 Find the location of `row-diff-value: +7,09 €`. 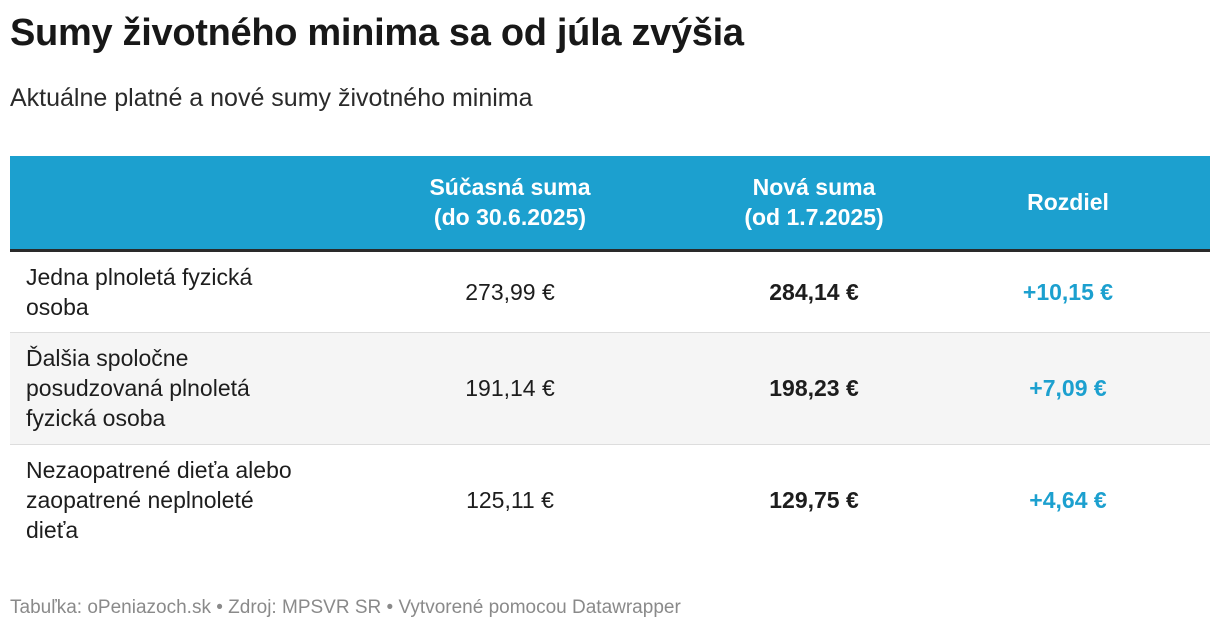

row-diff-value: +7,09 € is located at coordinates (1068, 388).